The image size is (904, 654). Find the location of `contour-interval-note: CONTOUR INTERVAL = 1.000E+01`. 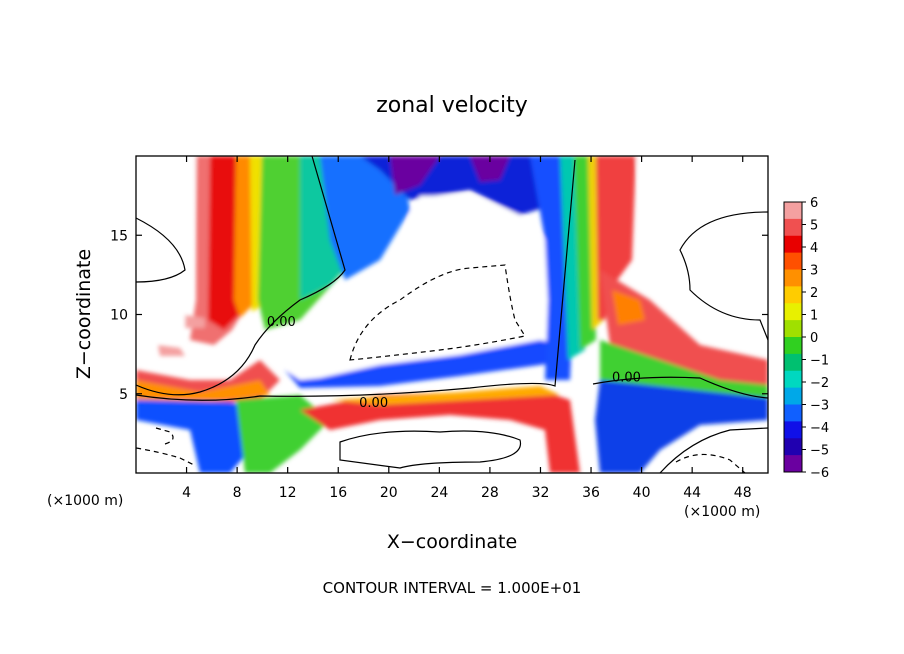

contour-interval-note: CONTOUR INTERVAL = 1.000E+01 is located at coordinates (452, 588).